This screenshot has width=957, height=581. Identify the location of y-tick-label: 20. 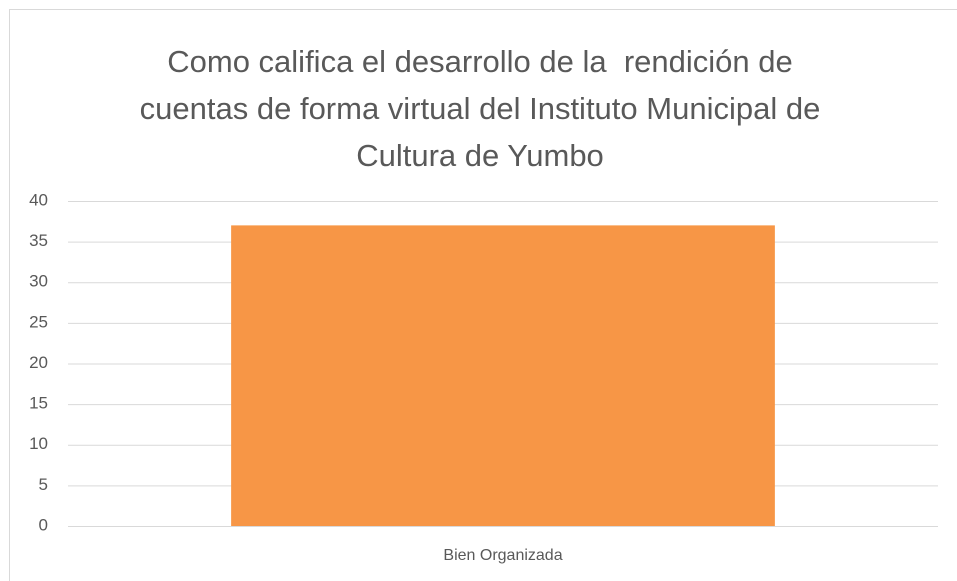
(38, 362).